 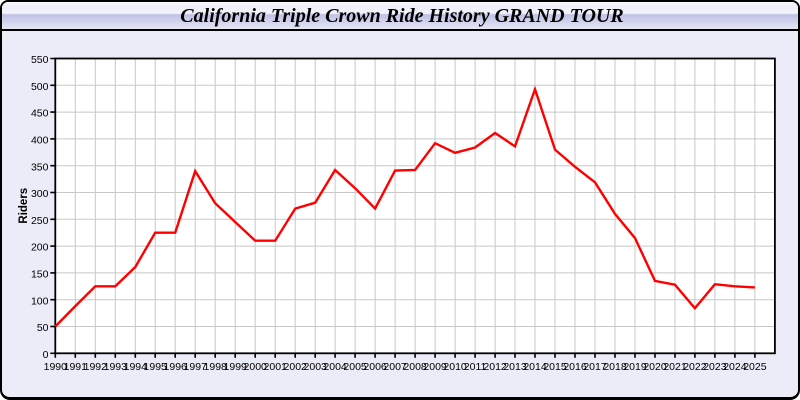 I want to click on svg-text: 2010, so click(x=455, y=367).